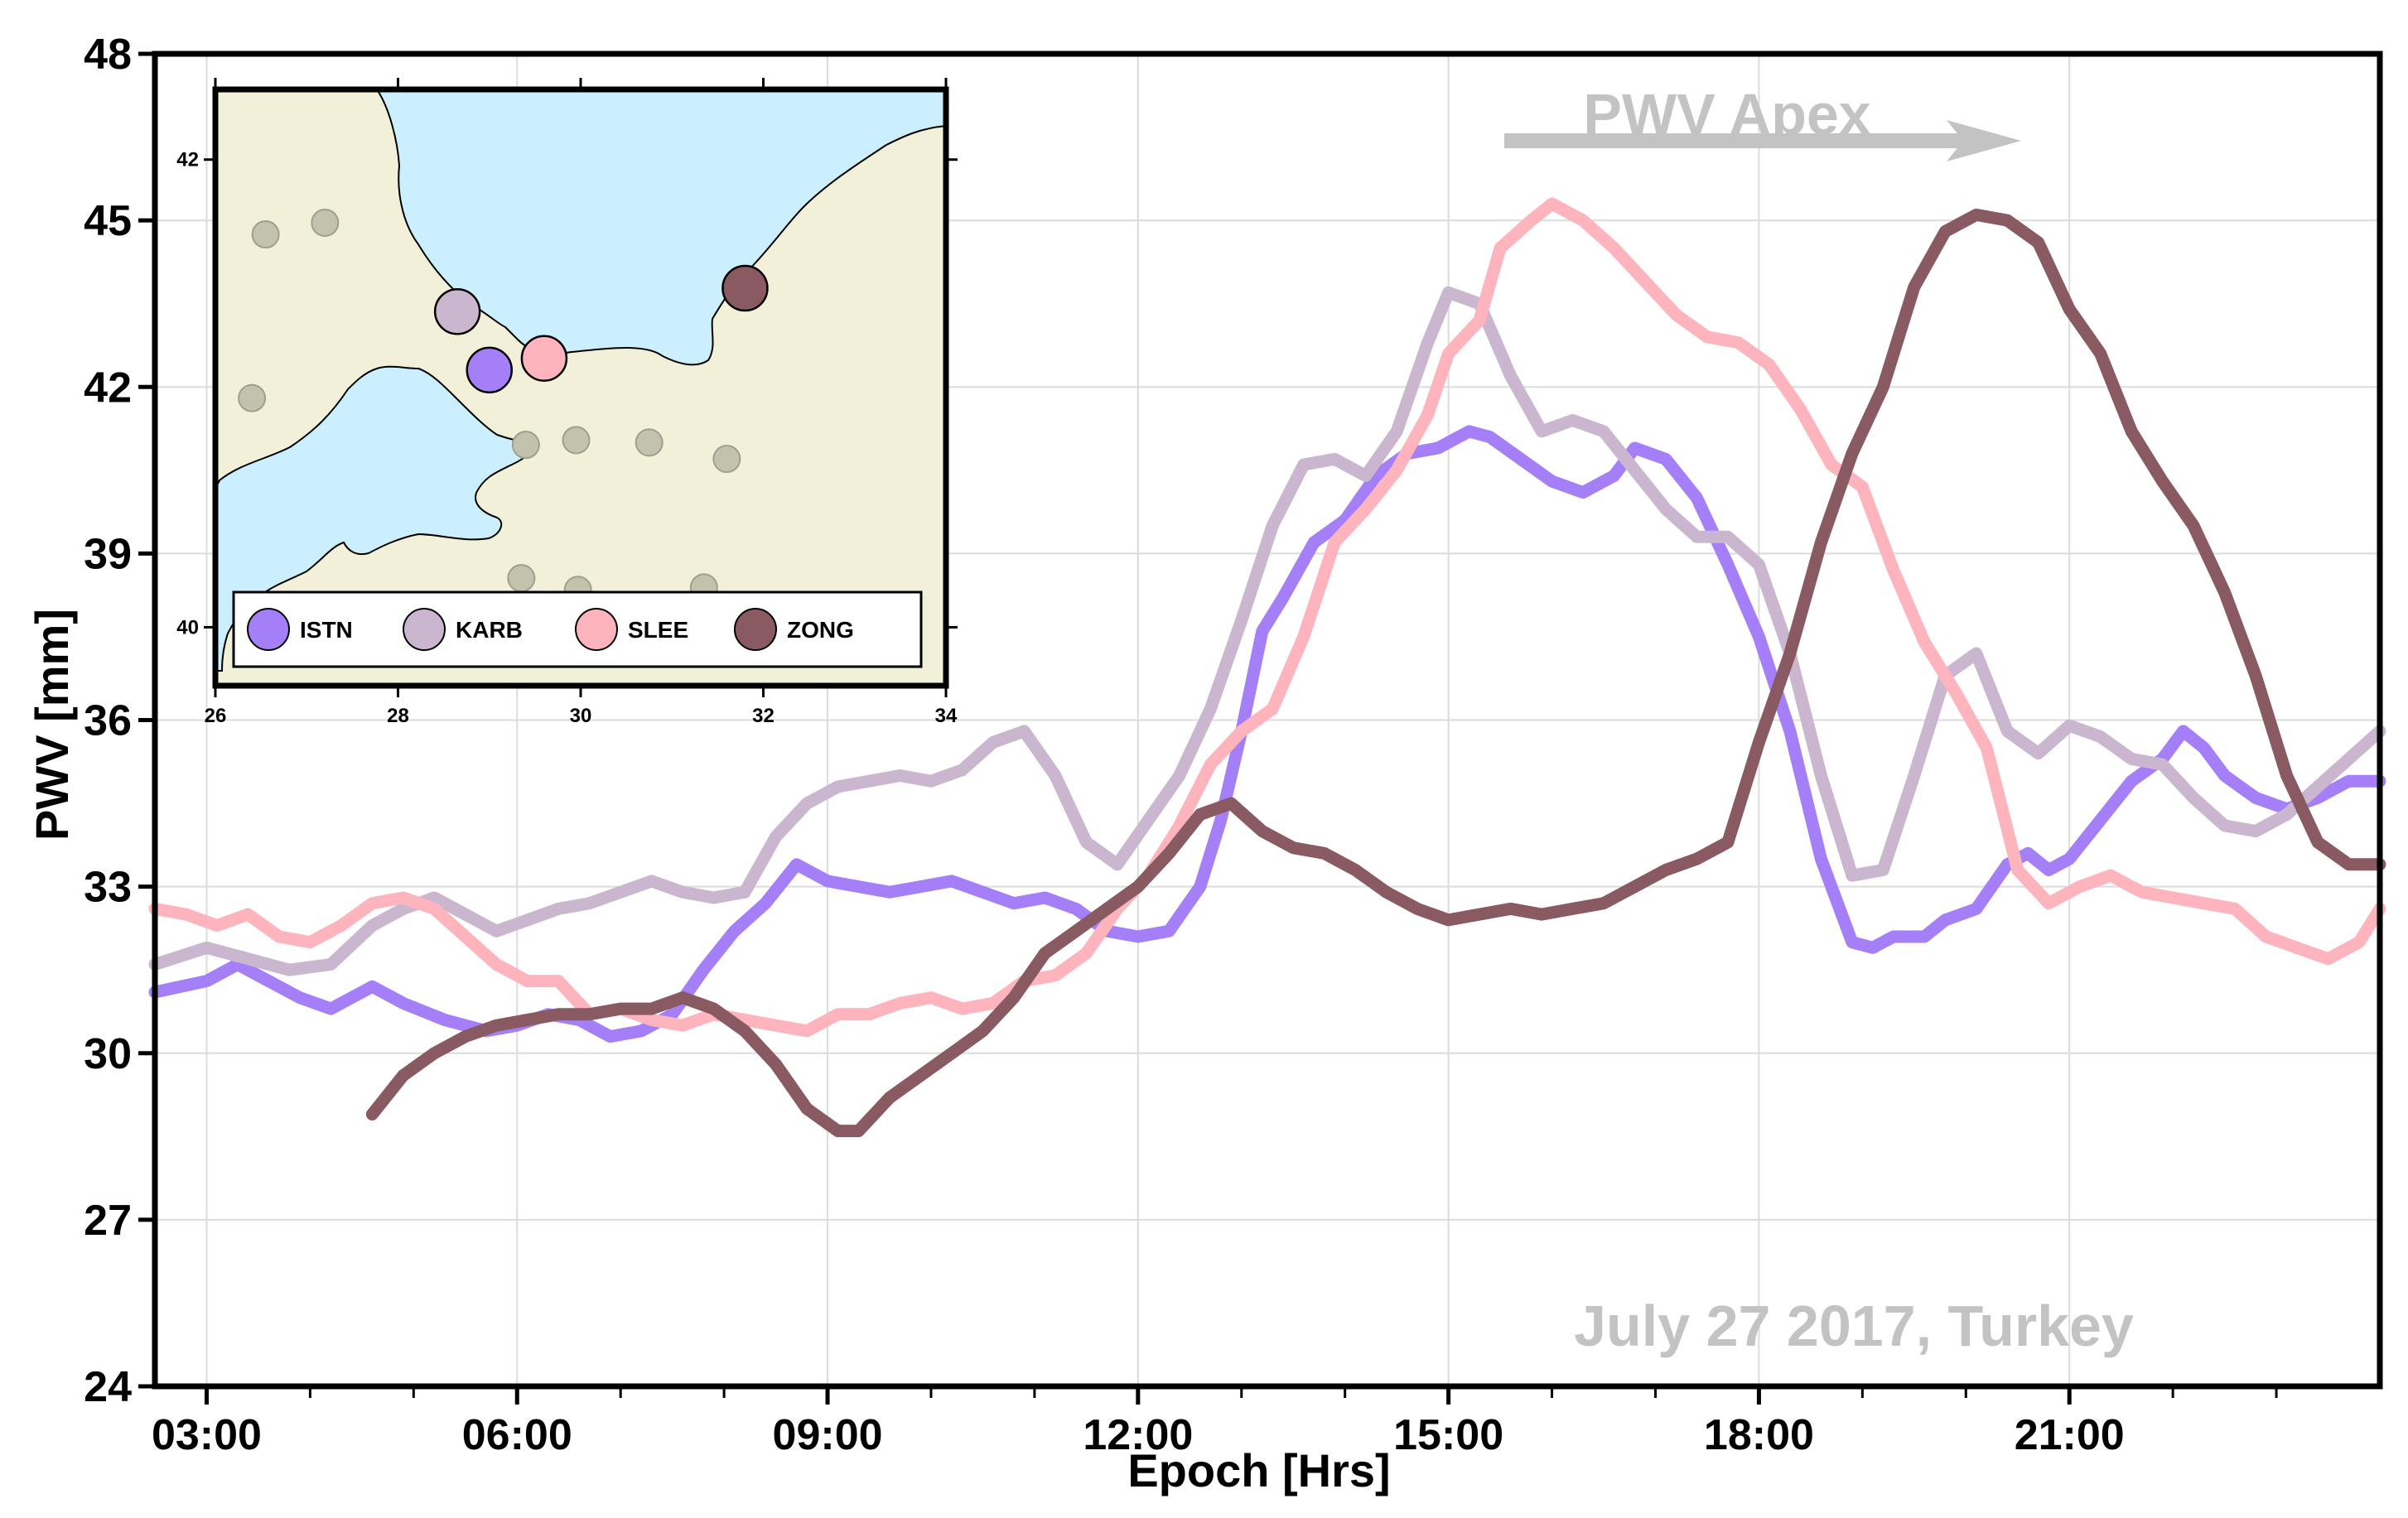 The width and height of the screenshot is (2408, 1518). Describe the element at coordinates (1854, 1326) in the screenshot. I see `date-label: July 27 2017, Turkey` at that location.